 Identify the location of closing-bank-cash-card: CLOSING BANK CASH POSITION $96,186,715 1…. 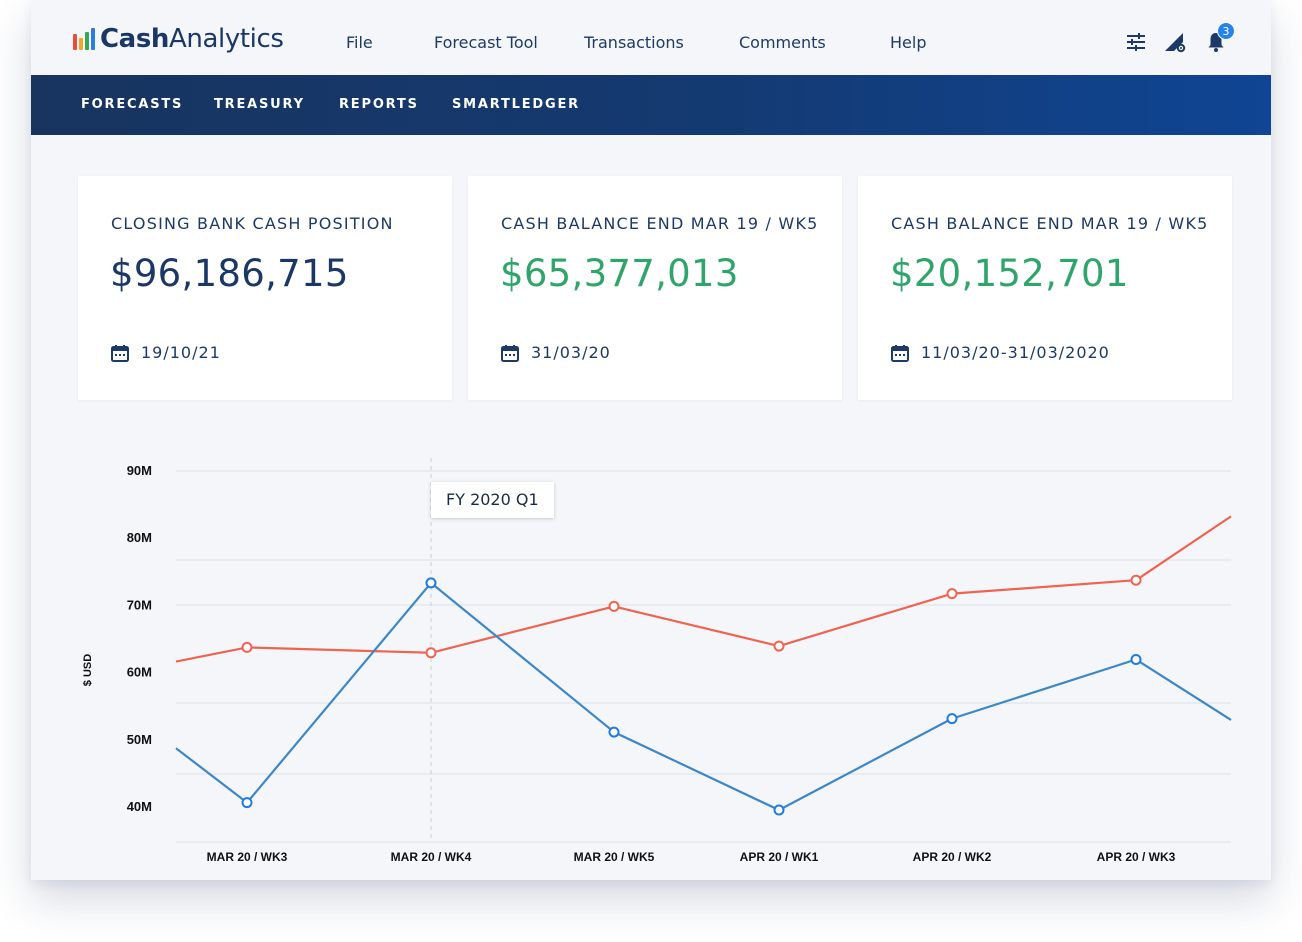
(265, 288).